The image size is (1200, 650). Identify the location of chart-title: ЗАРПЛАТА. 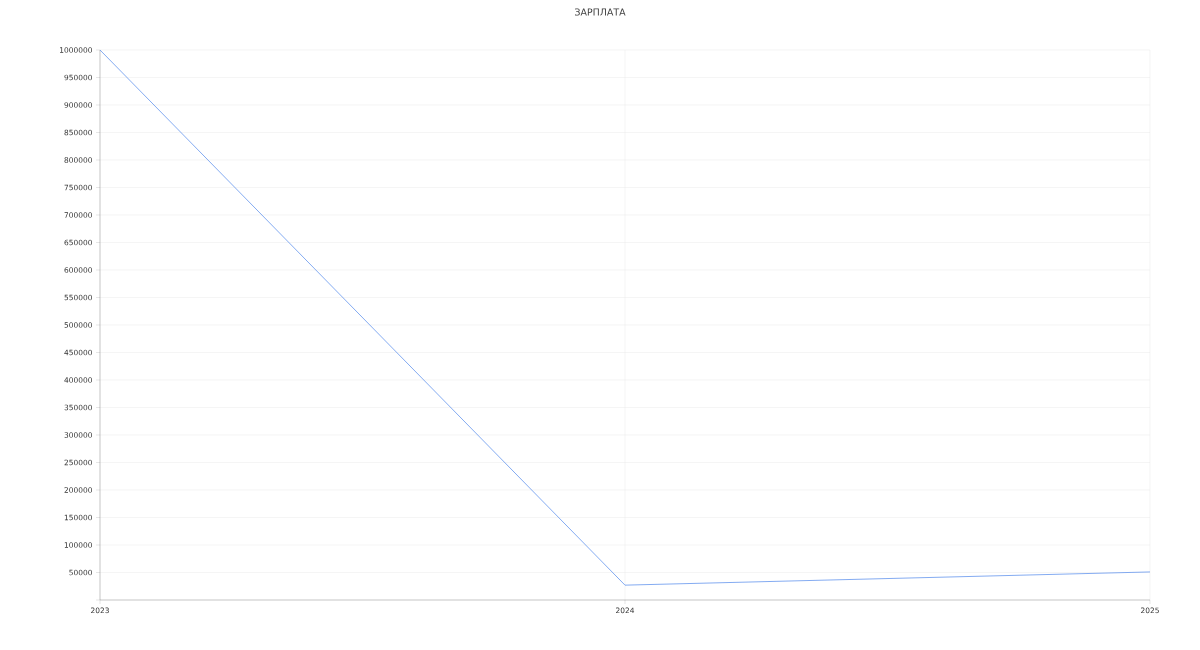
(600, 12).